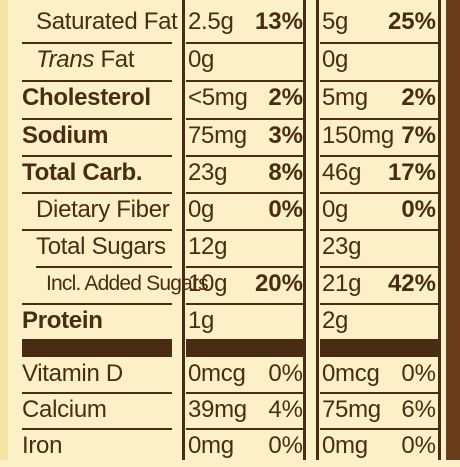 This screenshot has width=460, height=467. Describe the element at coordinates (342, 172) in the screenshot. I see `amount-per-container: 46g` at that location.